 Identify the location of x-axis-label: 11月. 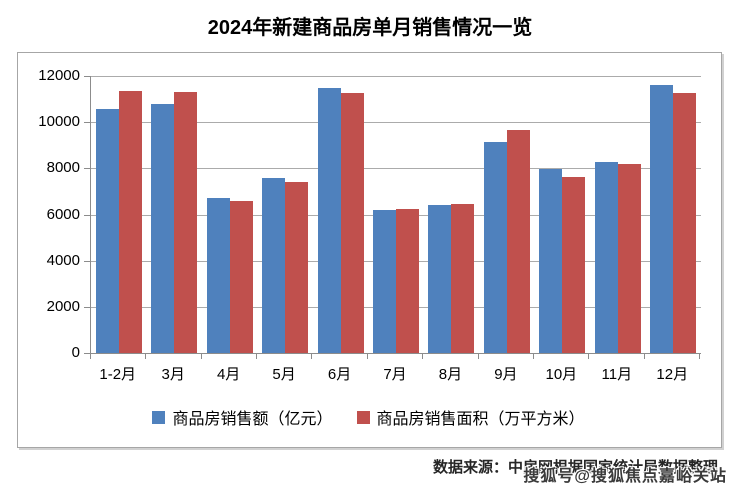
(617, 374).